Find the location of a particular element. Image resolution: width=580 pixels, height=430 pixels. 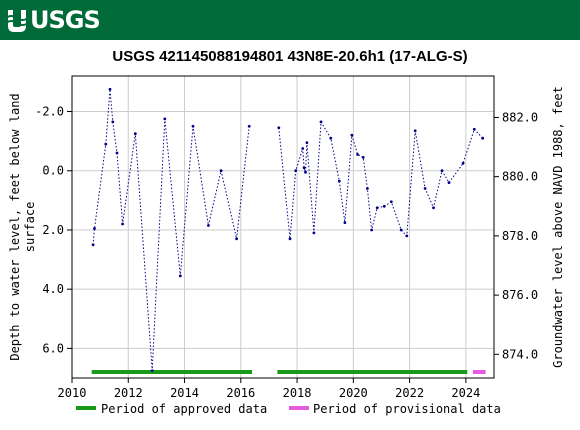

y2-tick-label: 878.0 is located at coordinates (520, 236).